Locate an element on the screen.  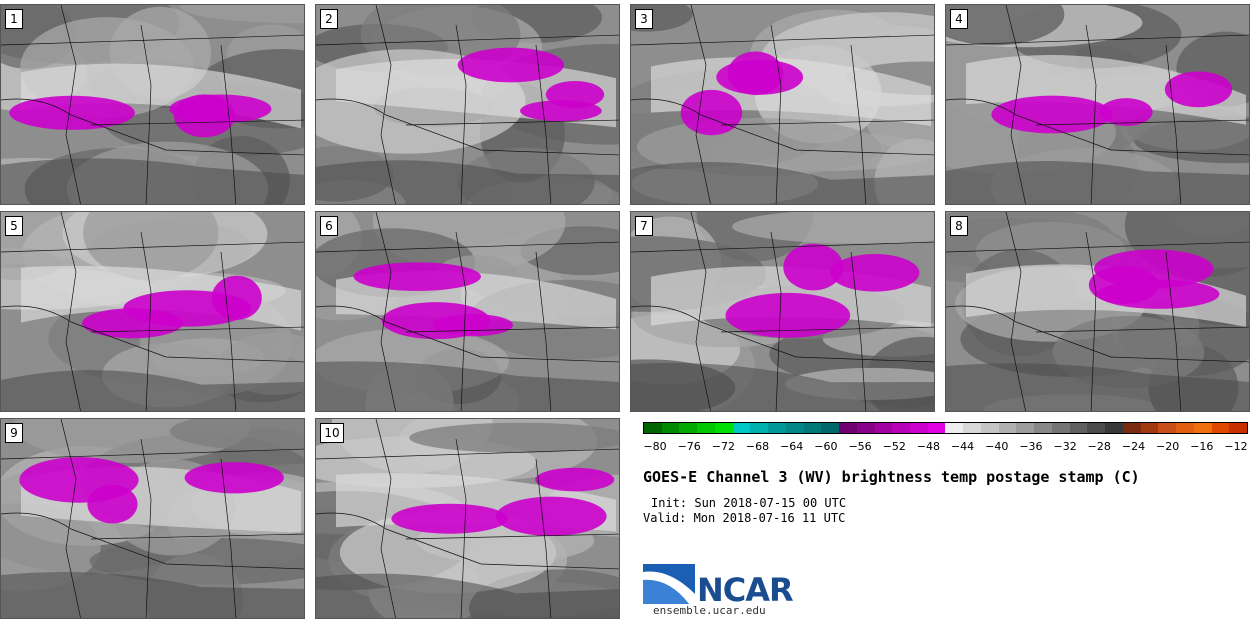
panel-number: 9 is located at coordinates (14, 433).